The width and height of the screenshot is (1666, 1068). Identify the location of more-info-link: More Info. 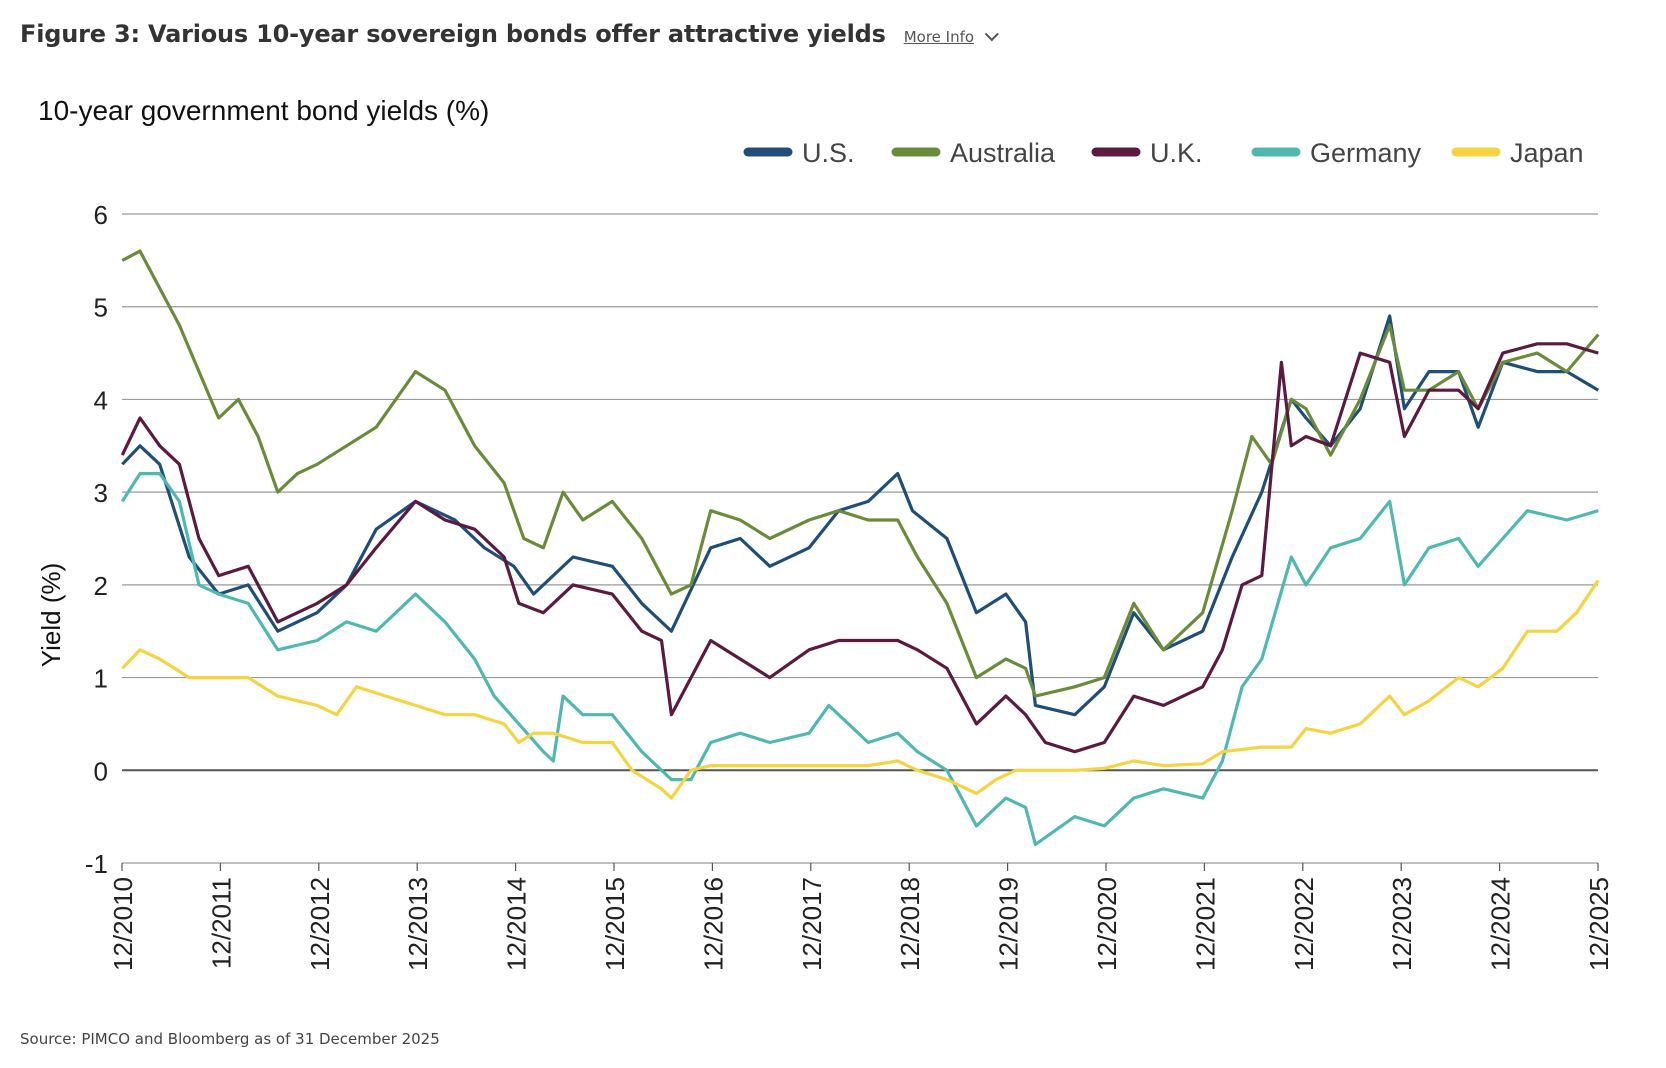
(951, 36).